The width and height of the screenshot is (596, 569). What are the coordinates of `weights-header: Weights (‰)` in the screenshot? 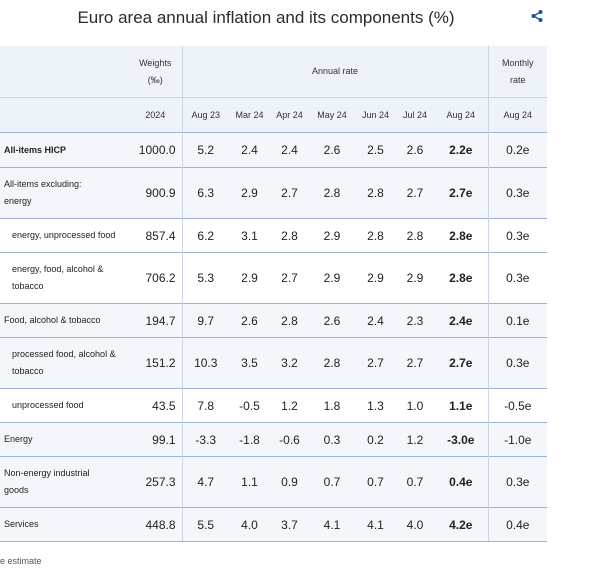 It's located at (156, 72).